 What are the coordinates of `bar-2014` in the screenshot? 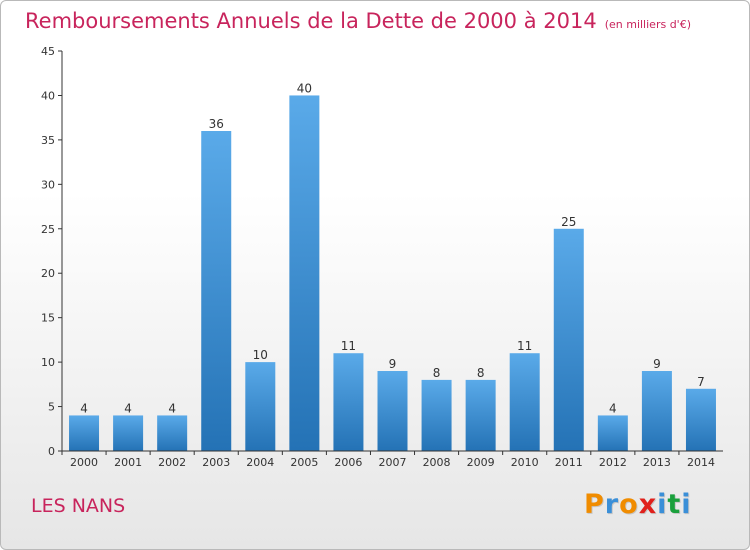 It's located at (700, 419).